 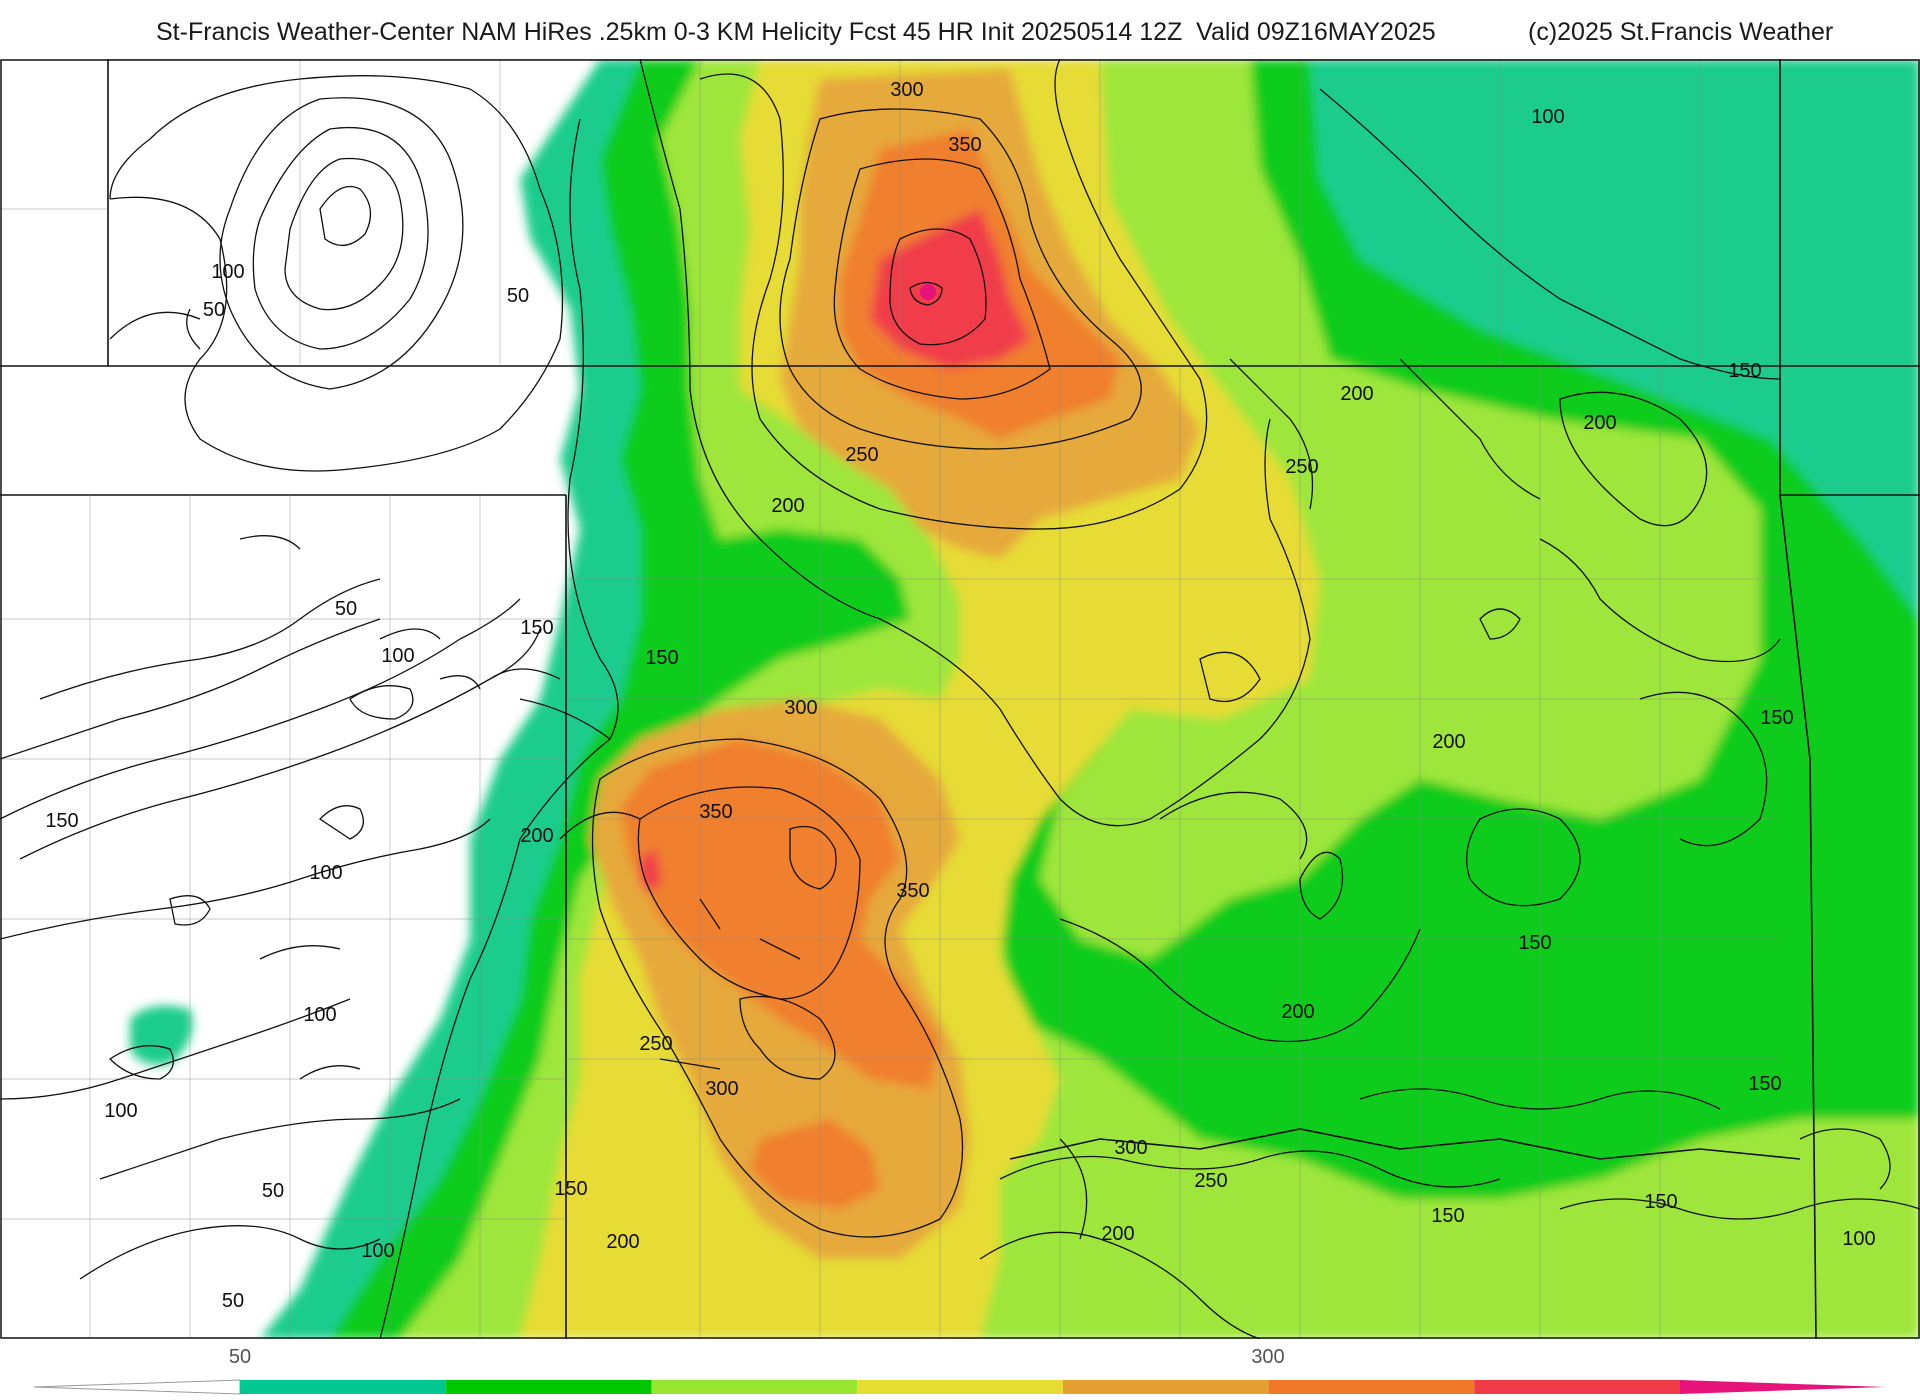 I want to click on max-spot, so click(x=928, y=292).